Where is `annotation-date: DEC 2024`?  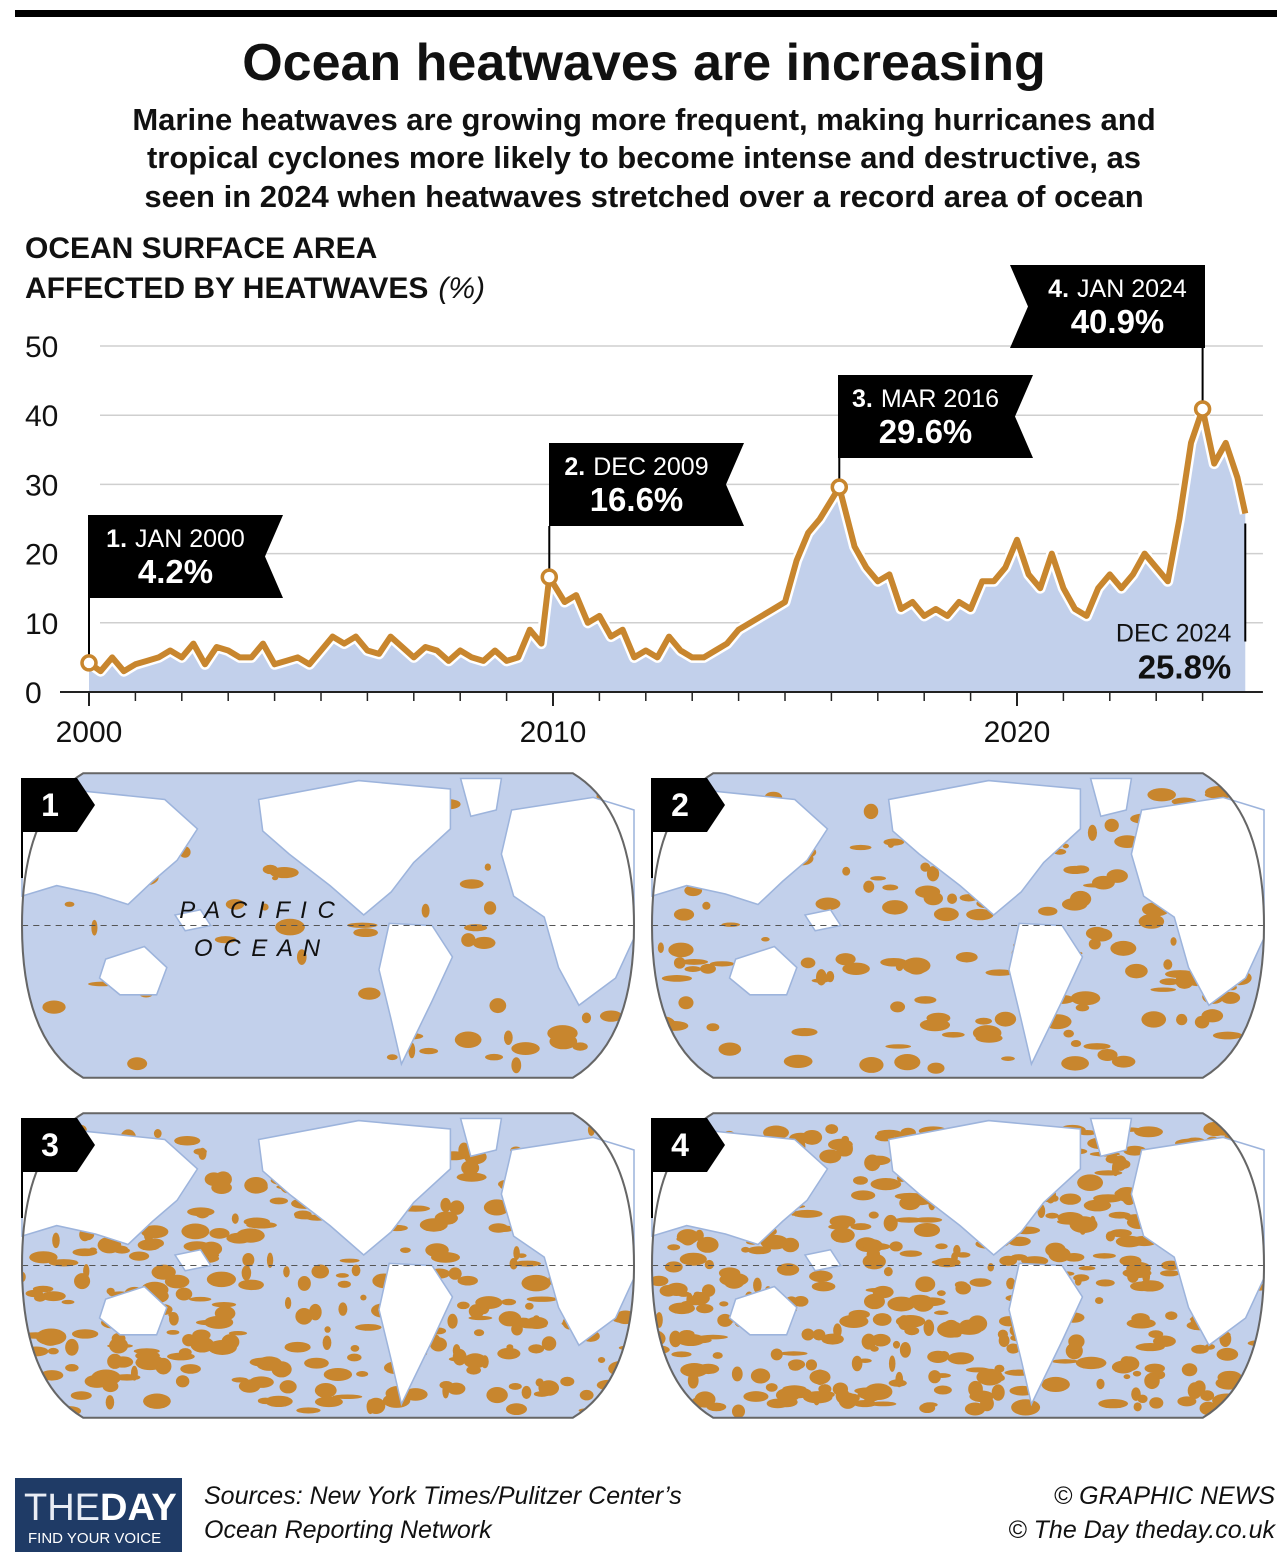
annotation-date: DEC 2024 is located at coordinates (1173, 633).